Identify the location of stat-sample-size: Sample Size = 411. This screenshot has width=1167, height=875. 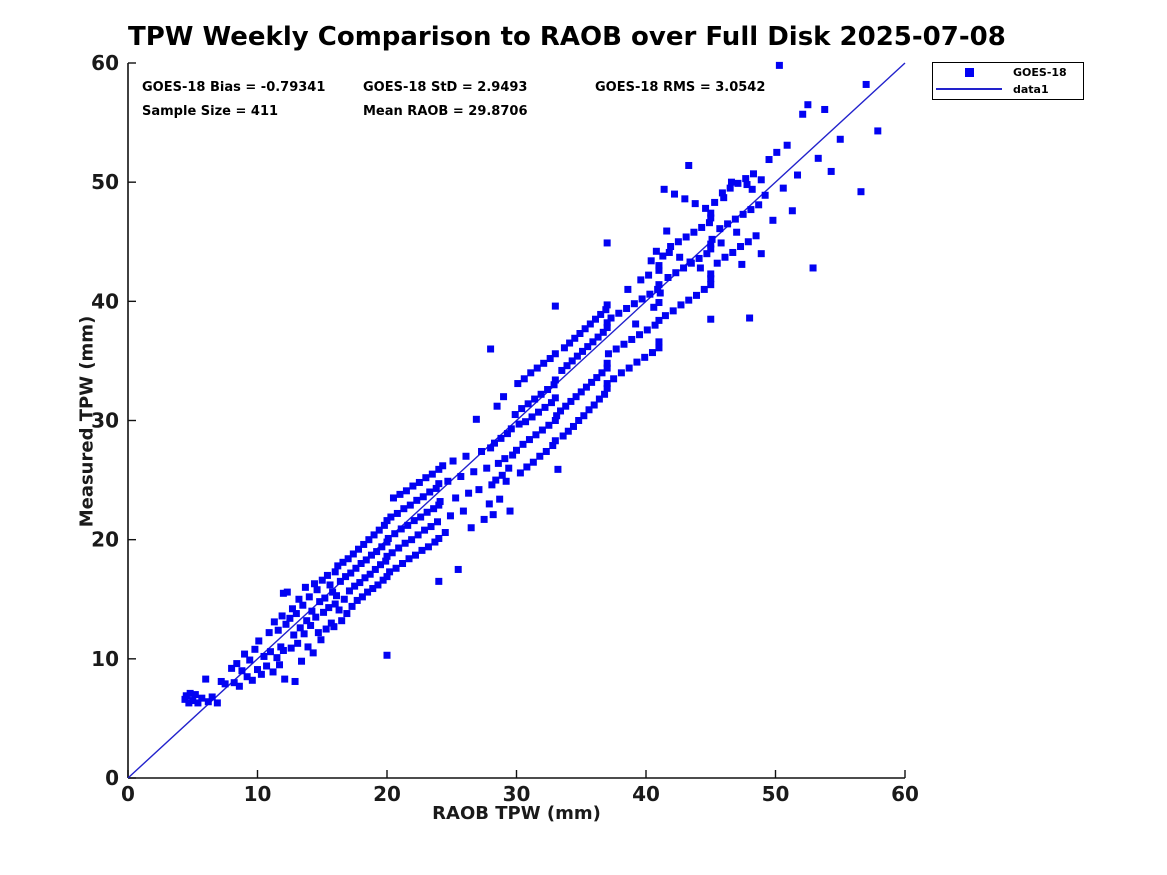
(210, 111).